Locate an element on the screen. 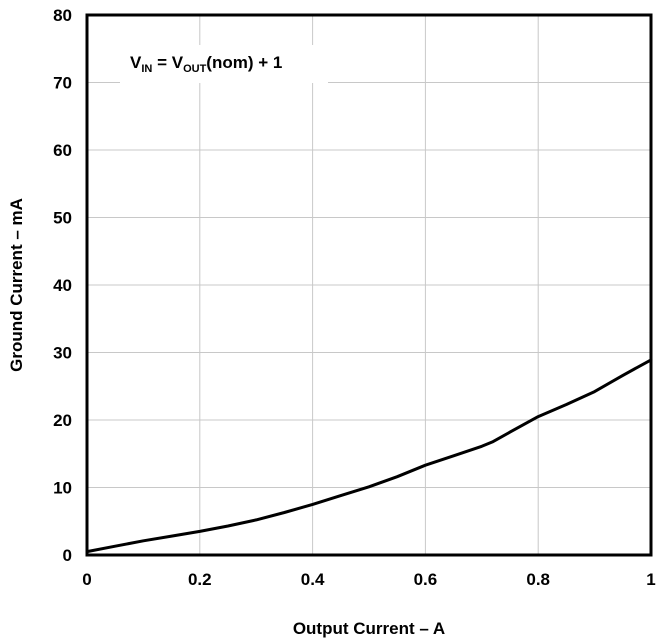  y-tick-label: 10 is located at coordinates (62, 488).